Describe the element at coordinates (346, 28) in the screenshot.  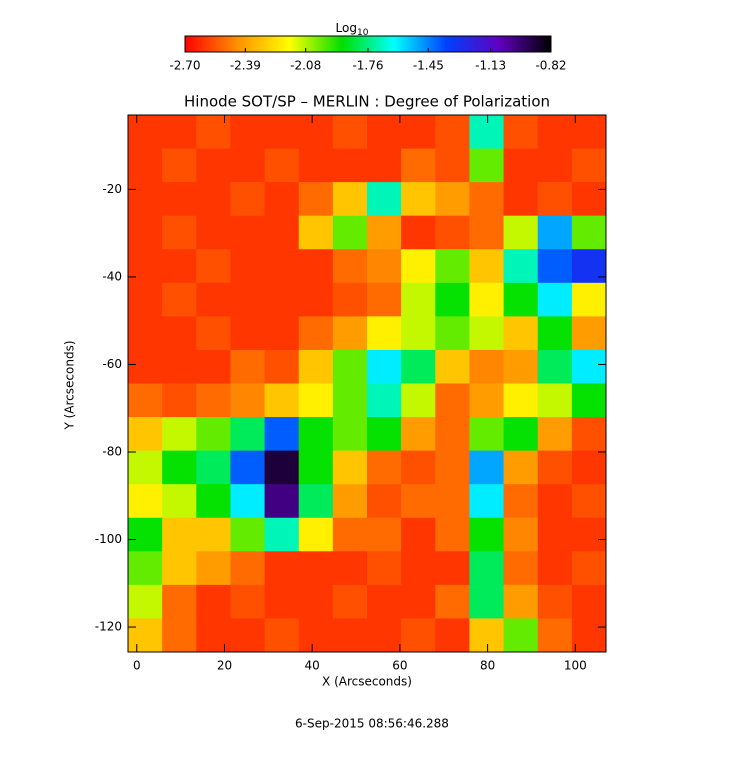
I see `colorbar-title-main: Log` at that location.